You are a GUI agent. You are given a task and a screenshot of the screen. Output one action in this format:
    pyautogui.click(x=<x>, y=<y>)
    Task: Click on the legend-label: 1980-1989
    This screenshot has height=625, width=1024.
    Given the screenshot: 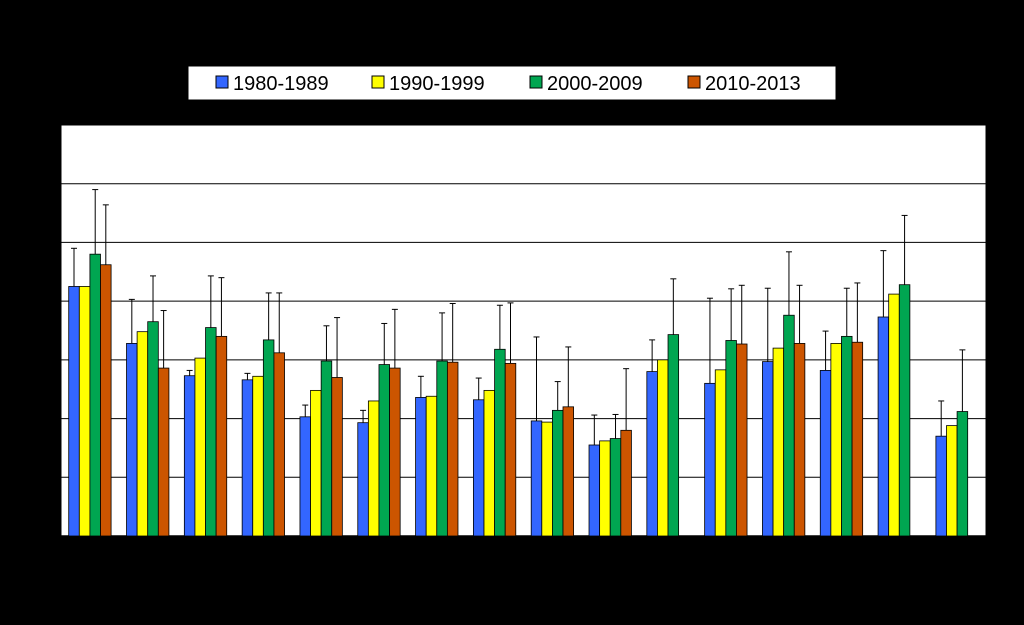 What is the action you would take?
    pyautogui.click(x=281, y=84)
    